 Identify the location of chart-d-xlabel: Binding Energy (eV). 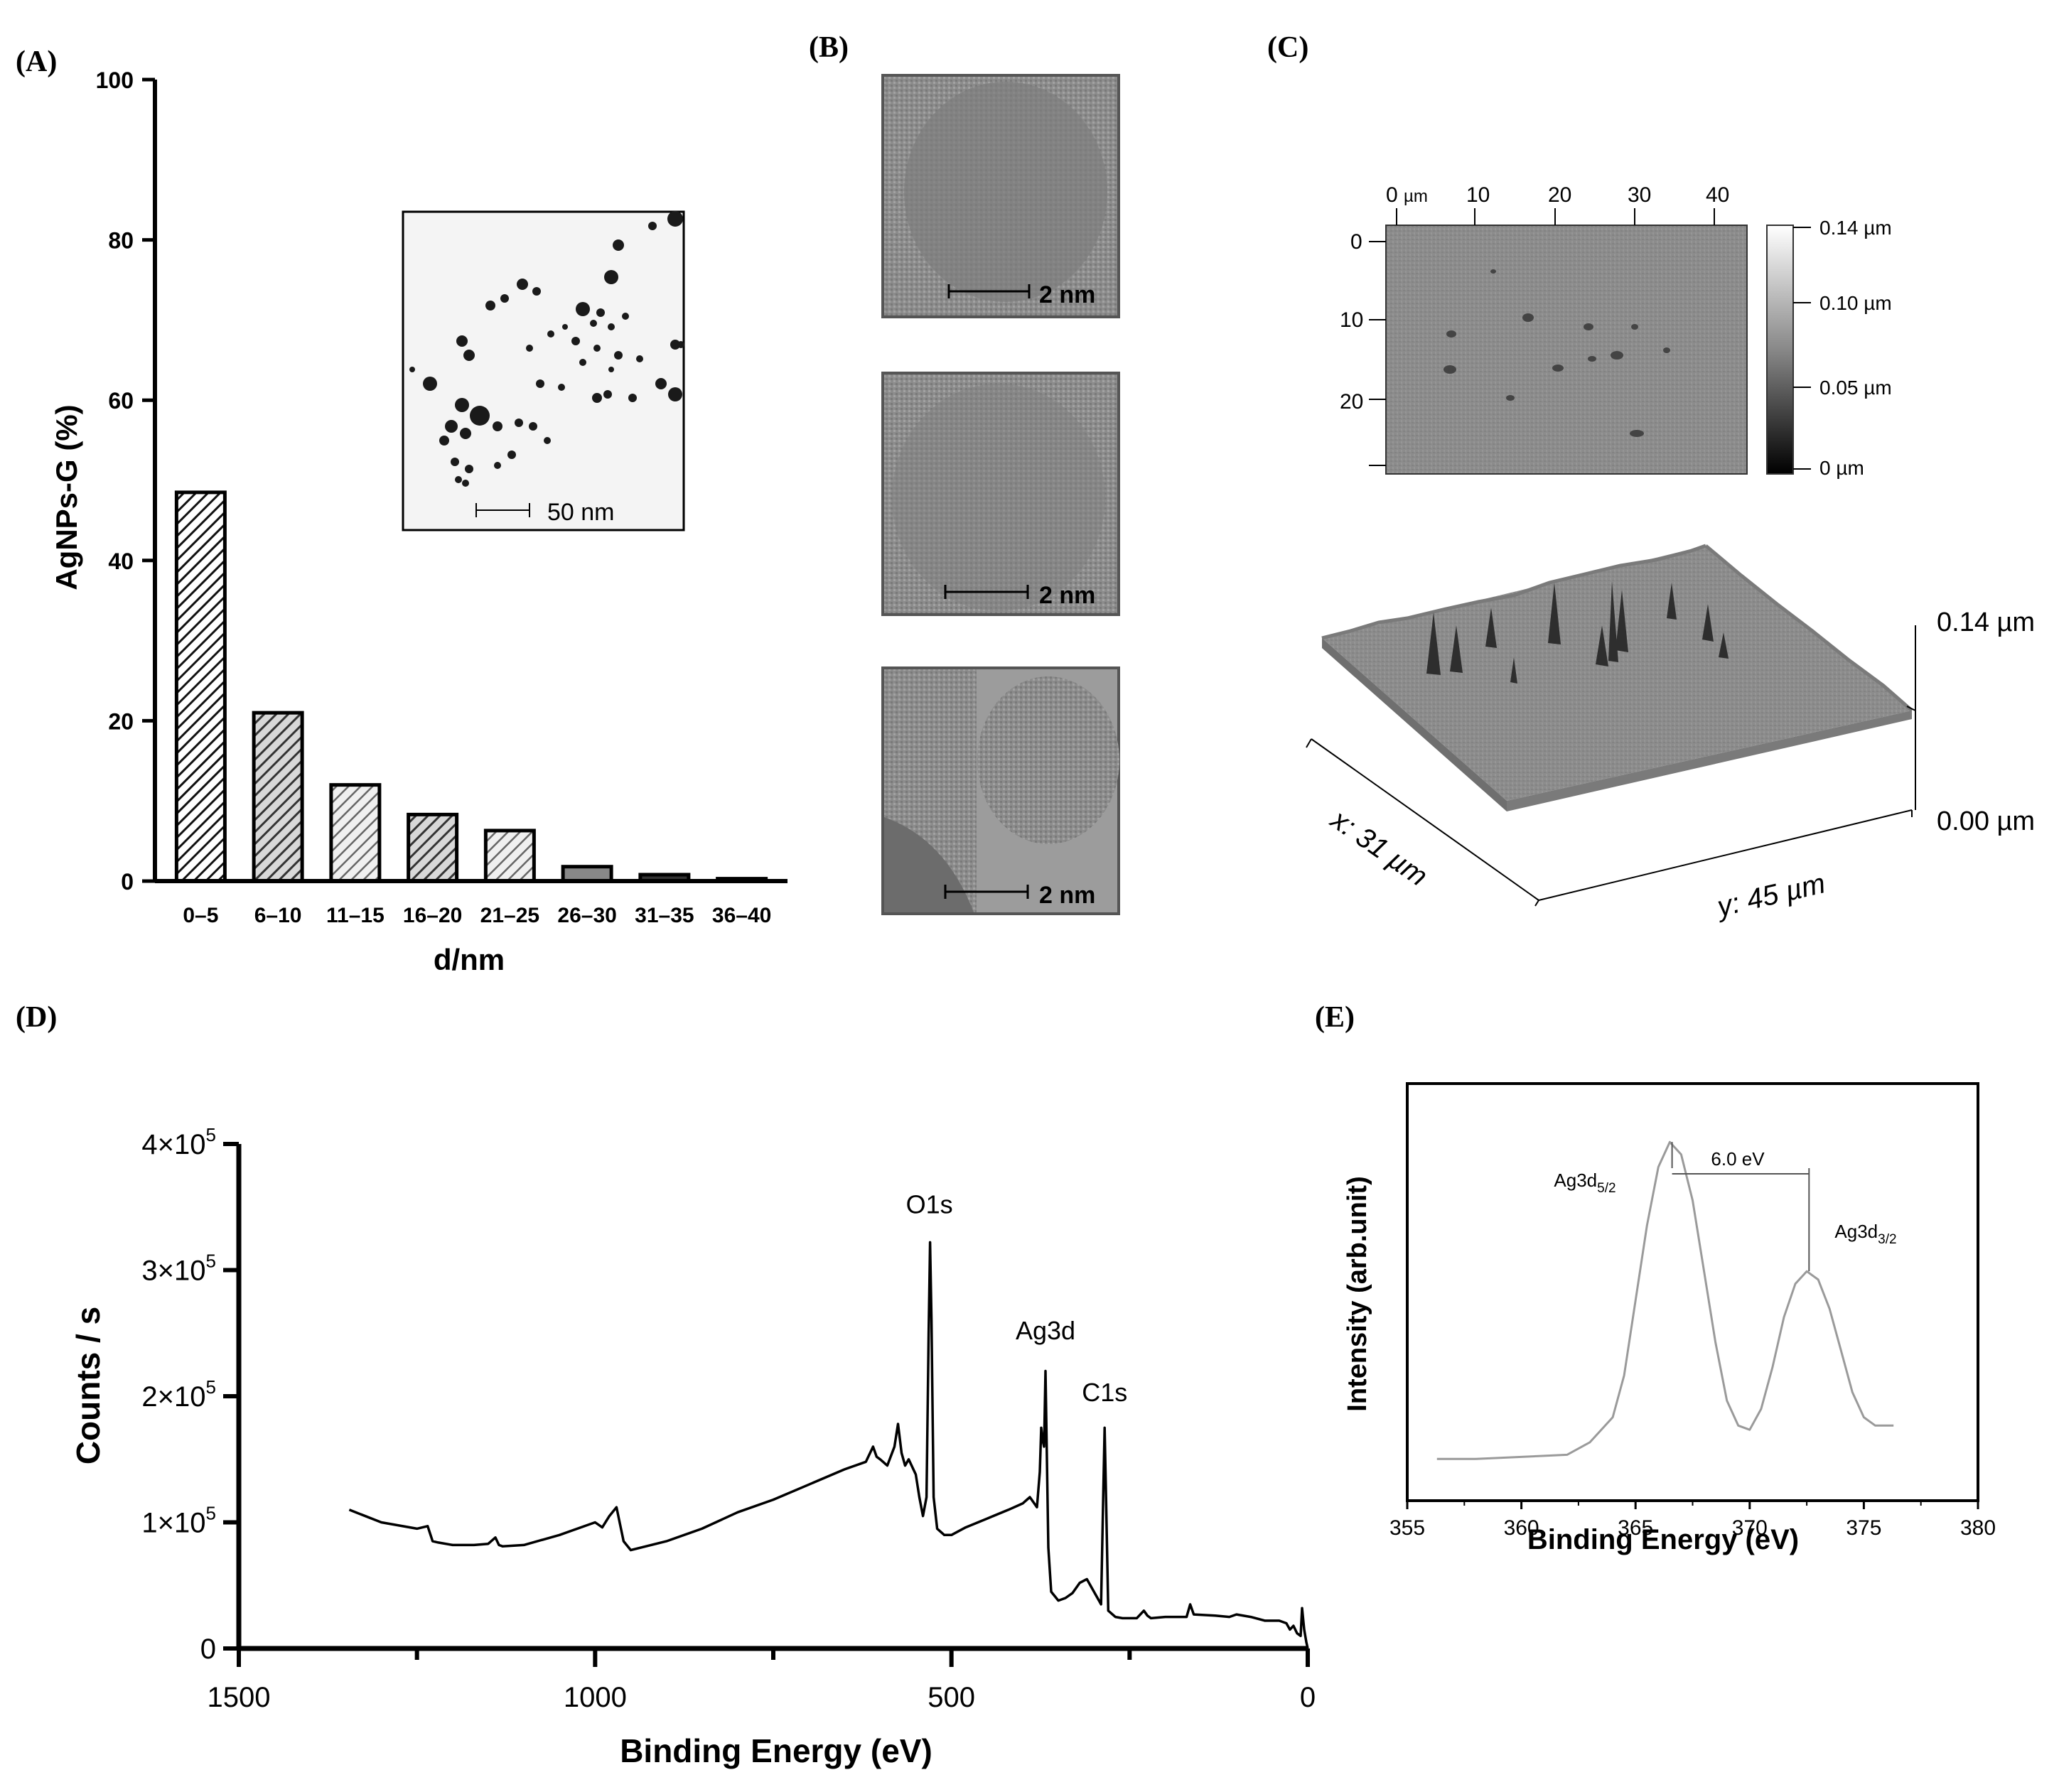
(776, 1750).